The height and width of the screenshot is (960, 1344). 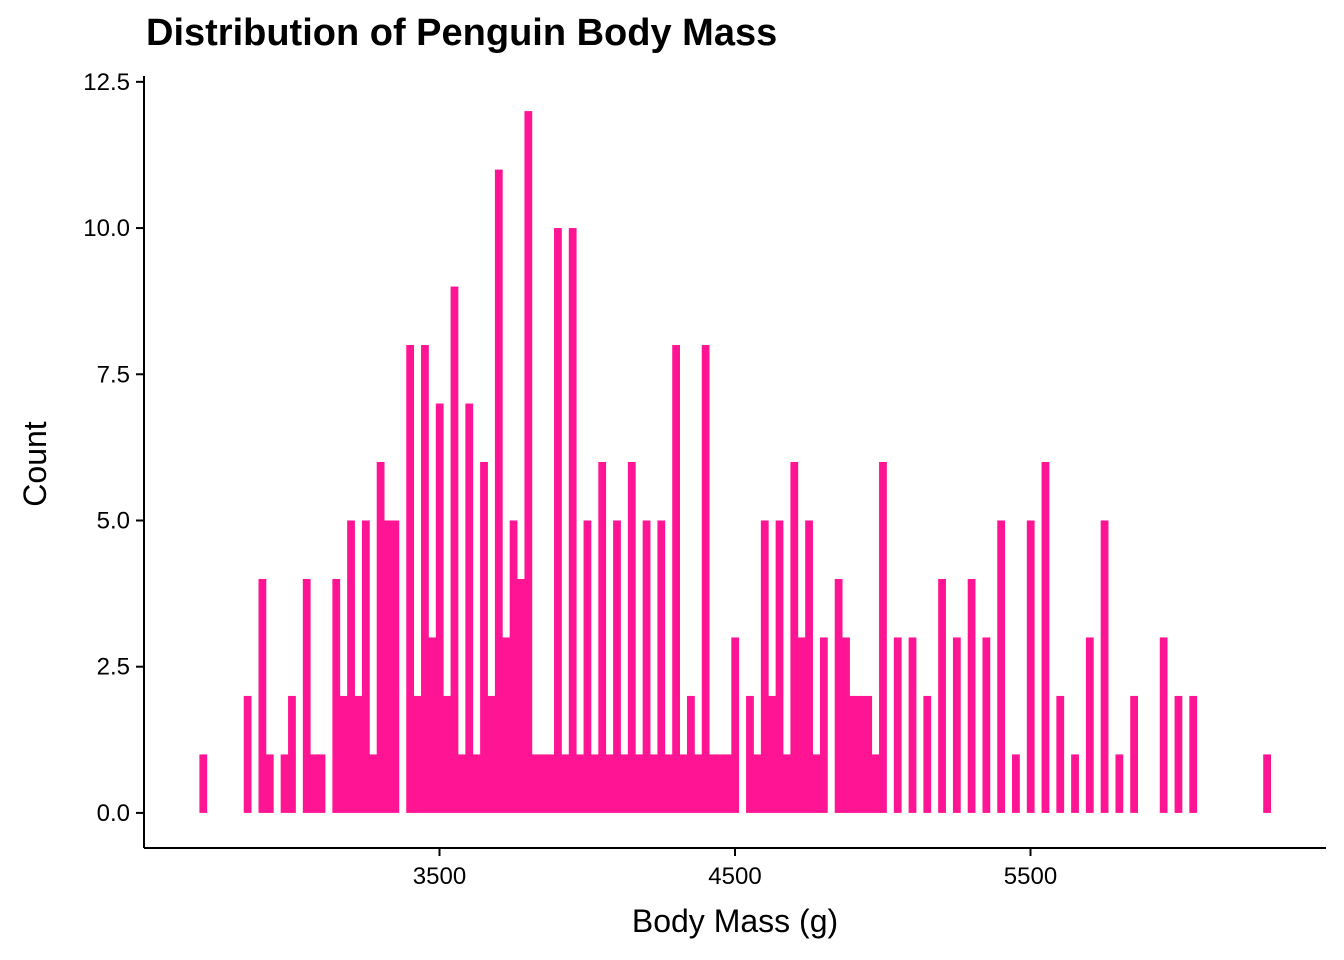 I want to click on x-tick-label: 3500, so click(x=439, y=876).